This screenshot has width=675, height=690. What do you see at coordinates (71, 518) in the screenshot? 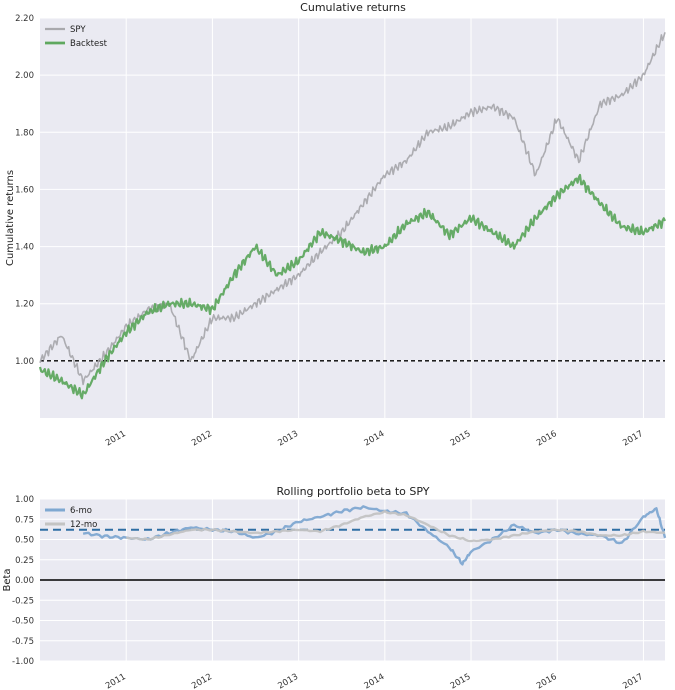
I see `legend: 6-mo 12-mo` at bounding box center [71, 518].